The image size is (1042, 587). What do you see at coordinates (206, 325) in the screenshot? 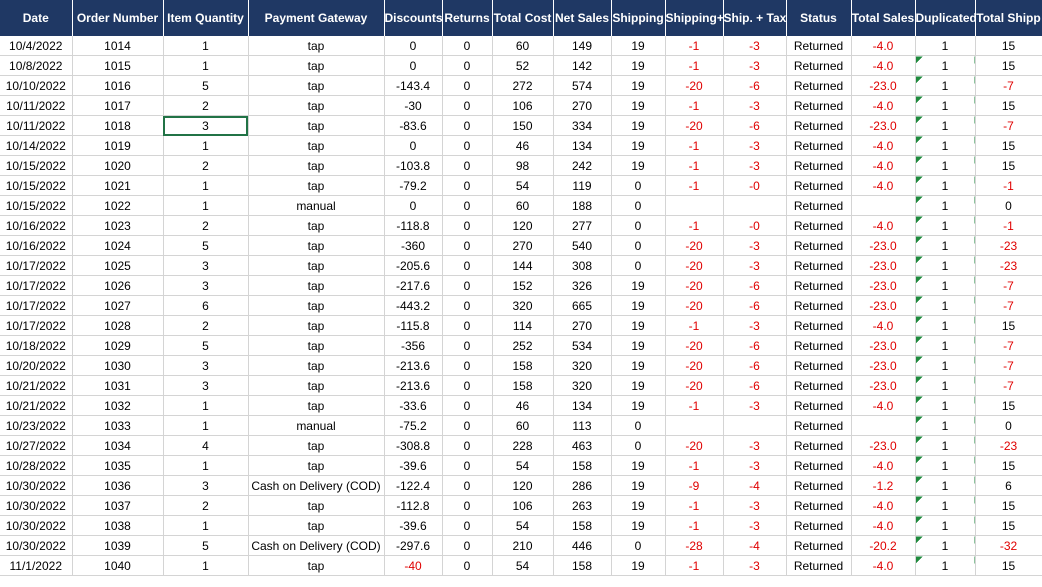
I see `cell: 2` at bounding box center [206, 325].